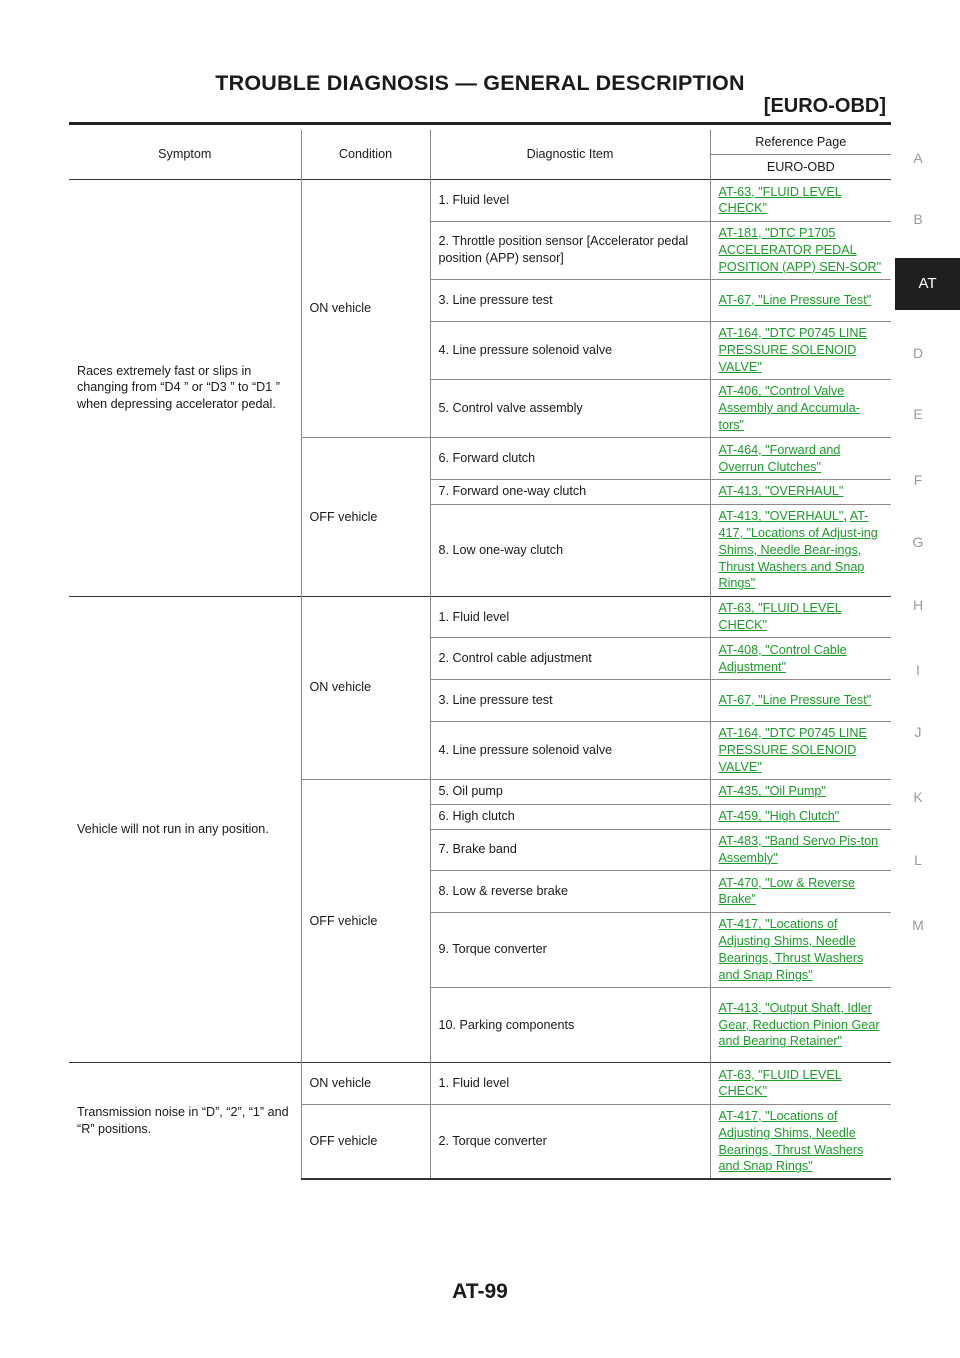  What do you see at coordinates (918, 797) in the screenshot?
I see `side-index-k: K` at bounding box center [918, 797].